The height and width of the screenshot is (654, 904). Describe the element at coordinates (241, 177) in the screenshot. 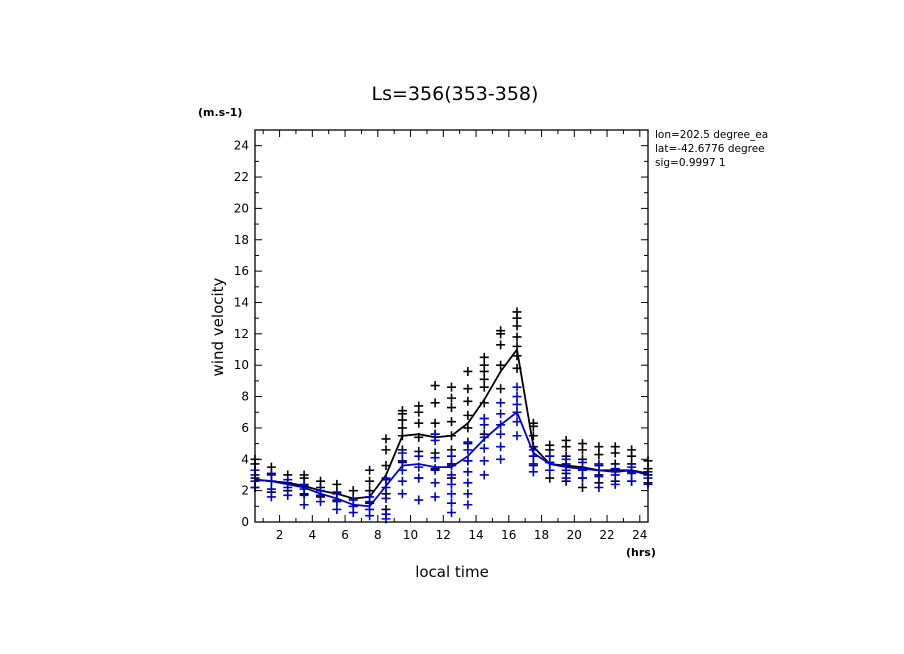

I see `y-tick-label: 22` at that location.